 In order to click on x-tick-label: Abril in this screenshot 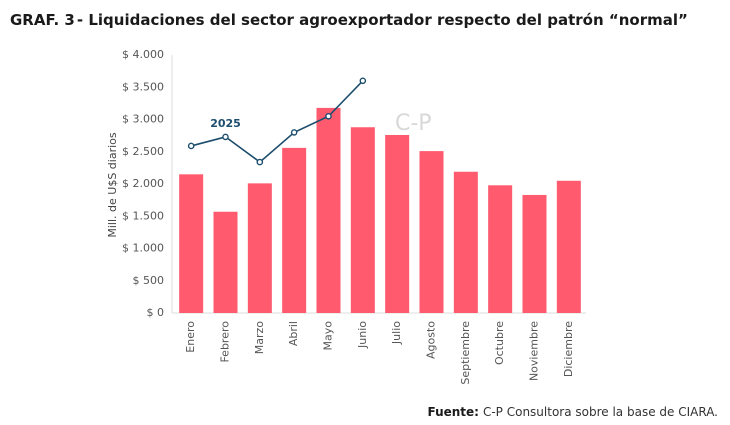, I will do `click(293, 333)`.